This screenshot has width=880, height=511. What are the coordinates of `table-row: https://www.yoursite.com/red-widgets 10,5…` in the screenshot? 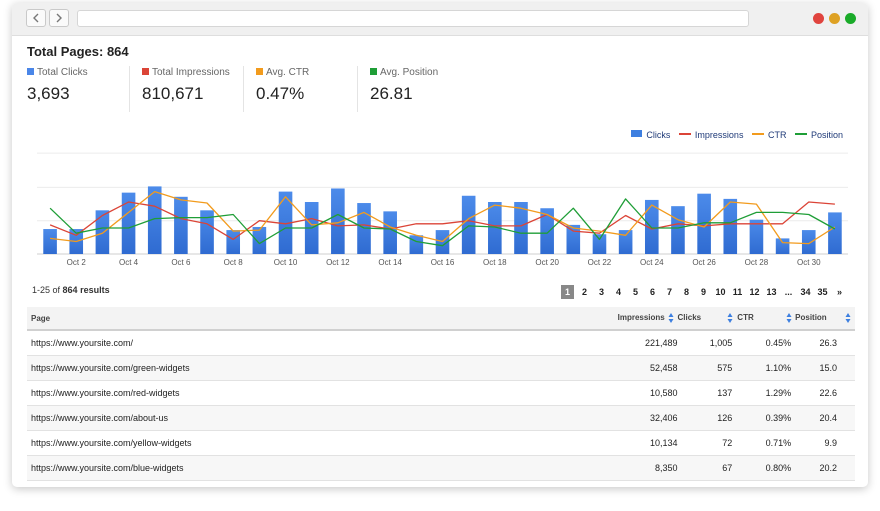 It's located at (441, 393).